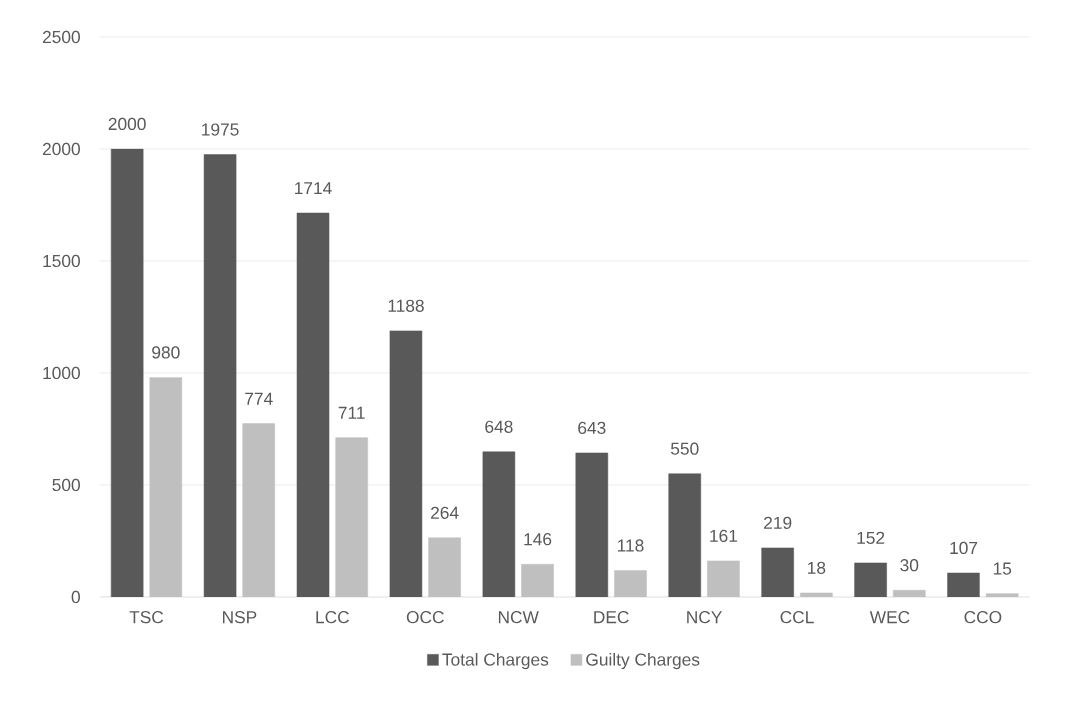 The height and width of the screenshot is (717, 1085). What do you see at coordinates (313, 188) in the screenshot?
I see `data-label: 1714` at bounding box center [313, 188].